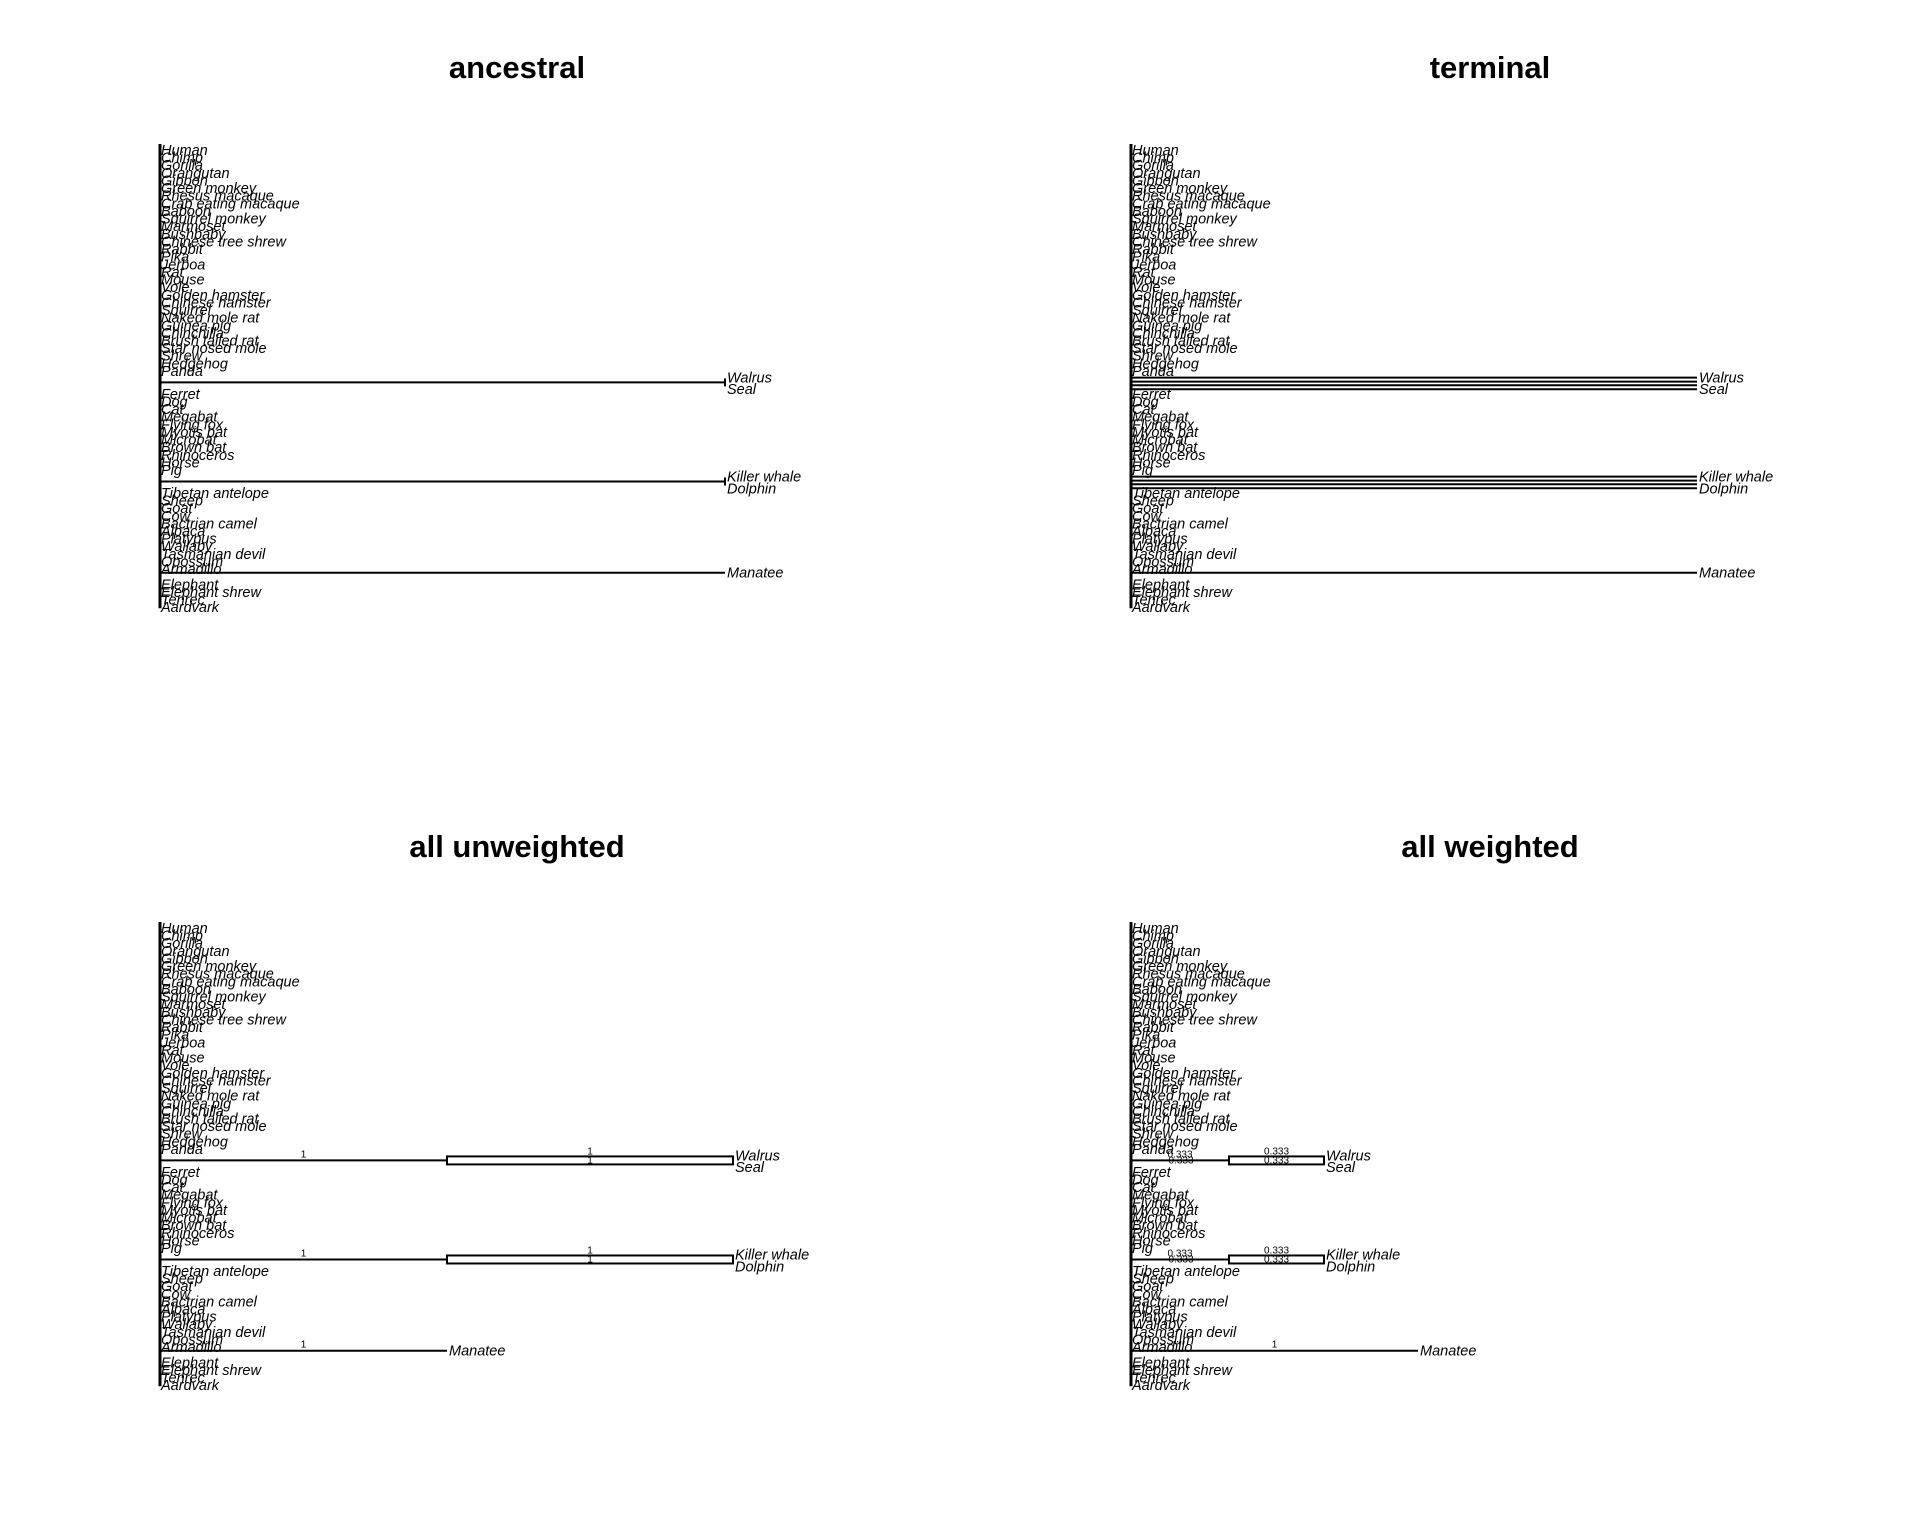 This screenshot has height=1536, width=1920. I want to click on clade-terminal-branches, so click(590, 1259).